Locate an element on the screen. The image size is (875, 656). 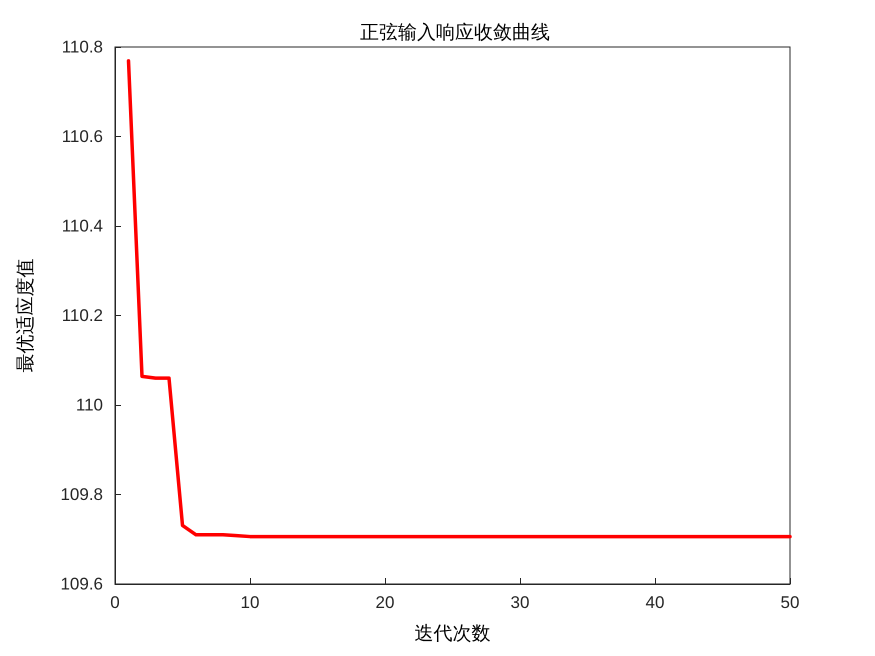
y-axis-title: 最优适应度值 is located at coordinates (25, 315).